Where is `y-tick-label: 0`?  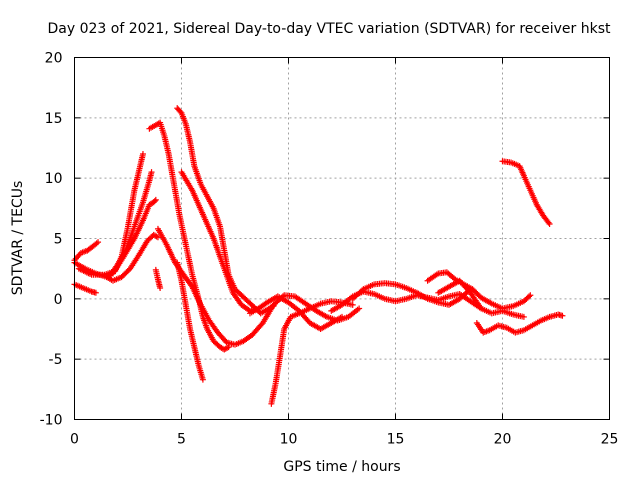 y-tick-label: 0 is located at coordinates (58, 300).